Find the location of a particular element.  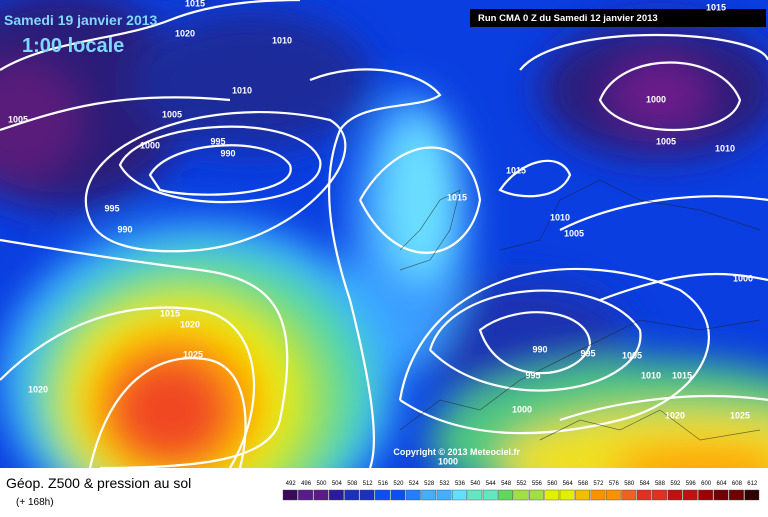

legend-label: 520 is located at coordinates (398, 484).